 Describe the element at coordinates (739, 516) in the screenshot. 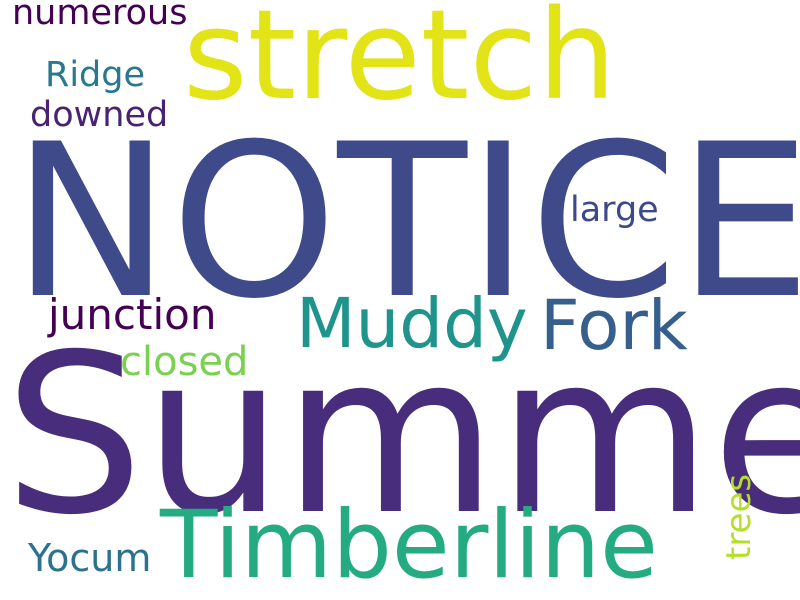

I see `word-trees: trees` at that location.